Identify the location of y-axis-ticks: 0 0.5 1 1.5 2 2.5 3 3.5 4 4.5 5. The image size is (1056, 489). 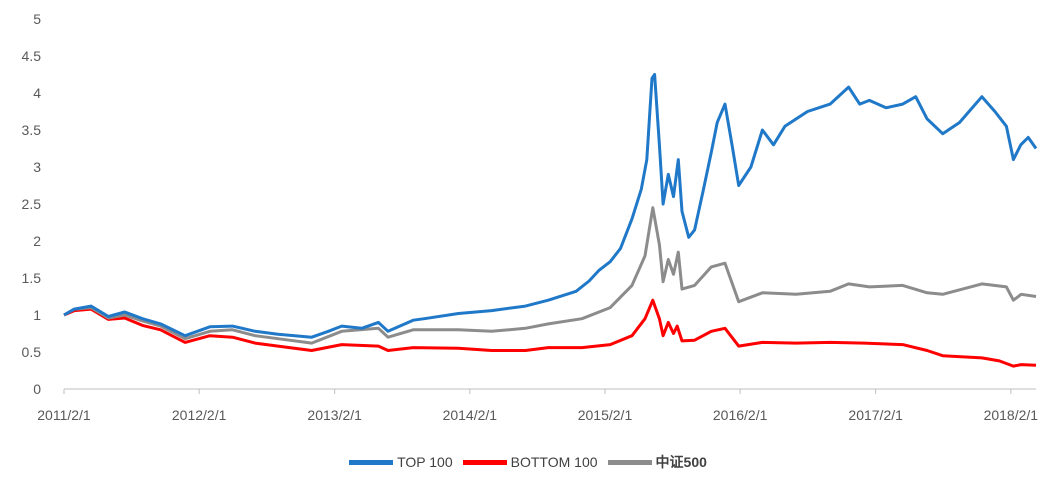
(32, 204).